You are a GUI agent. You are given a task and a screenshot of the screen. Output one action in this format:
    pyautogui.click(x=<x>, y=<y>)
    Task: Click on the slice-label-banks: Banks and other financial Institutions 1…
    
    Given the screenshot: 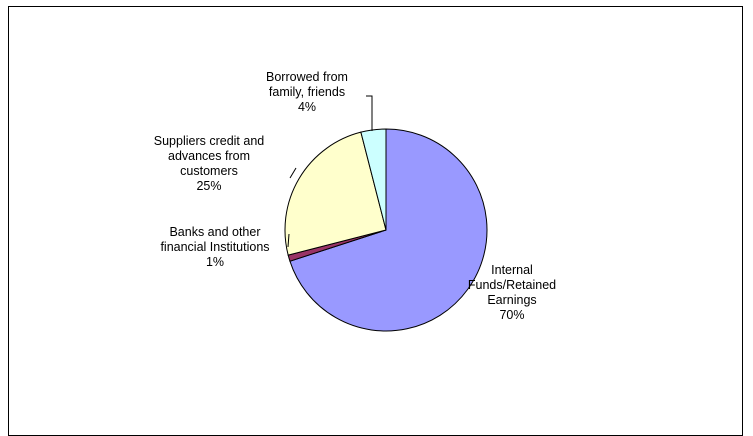 What is the action you would take?
    pyautogui.click(x=215, y=247)
    